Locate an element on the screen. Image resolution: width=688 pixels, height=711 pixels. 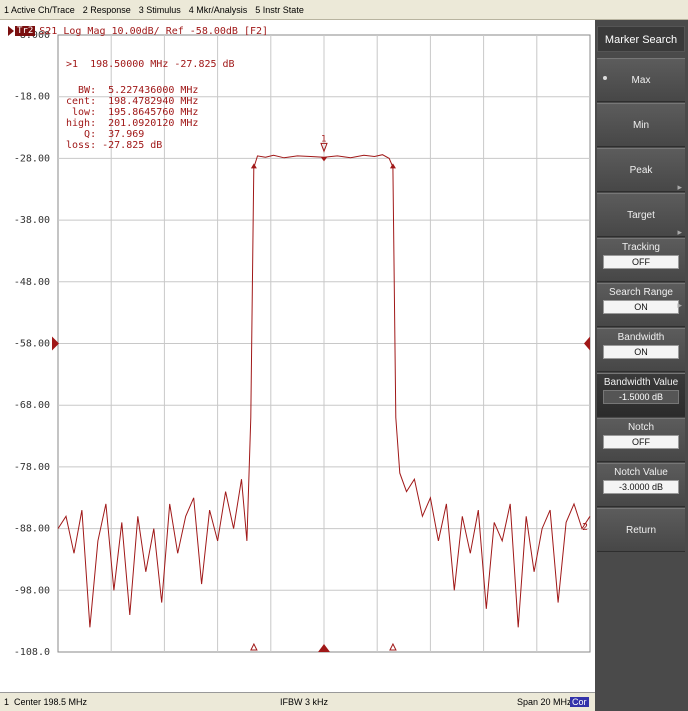
active-trace-arrow-icon is located at coordinates (11, 31).